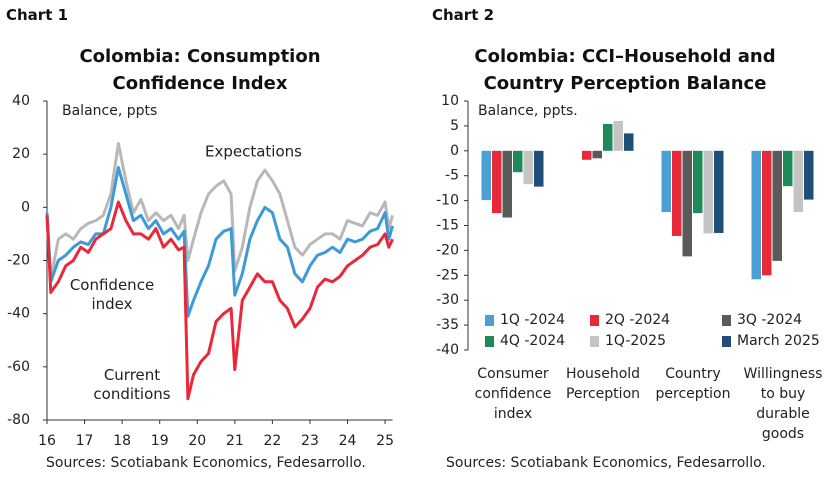  I want to click on x-tick-label: Willingness to buy durable goods, so click(783, 404).